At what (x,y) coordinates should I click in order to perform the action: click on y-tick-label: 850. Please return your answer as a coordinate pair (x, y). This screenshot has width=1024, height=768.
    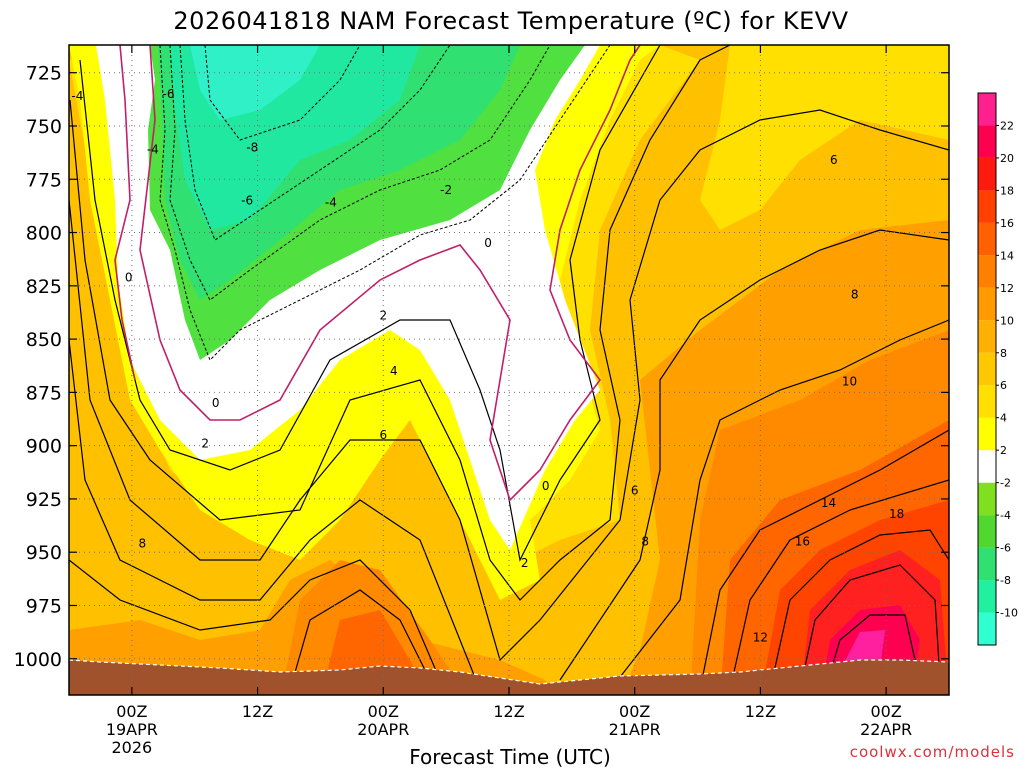
    Looking at the image, I should click on (44, 340).